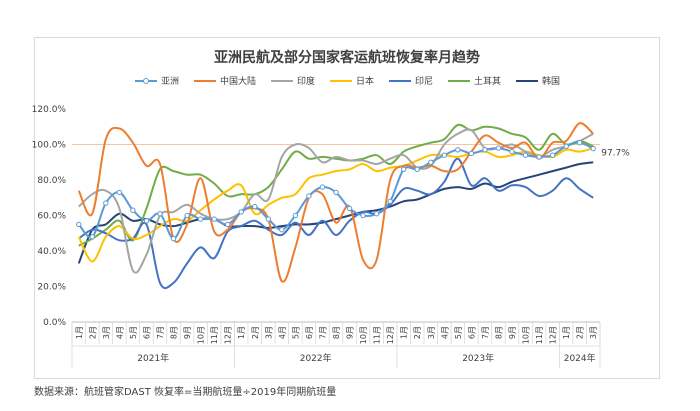 The height and width of the screenshot is (411, 700). I want to click on chart-title: 亚洲民航及部分国家客运航班恢复率月趋势, so click(347, 58).